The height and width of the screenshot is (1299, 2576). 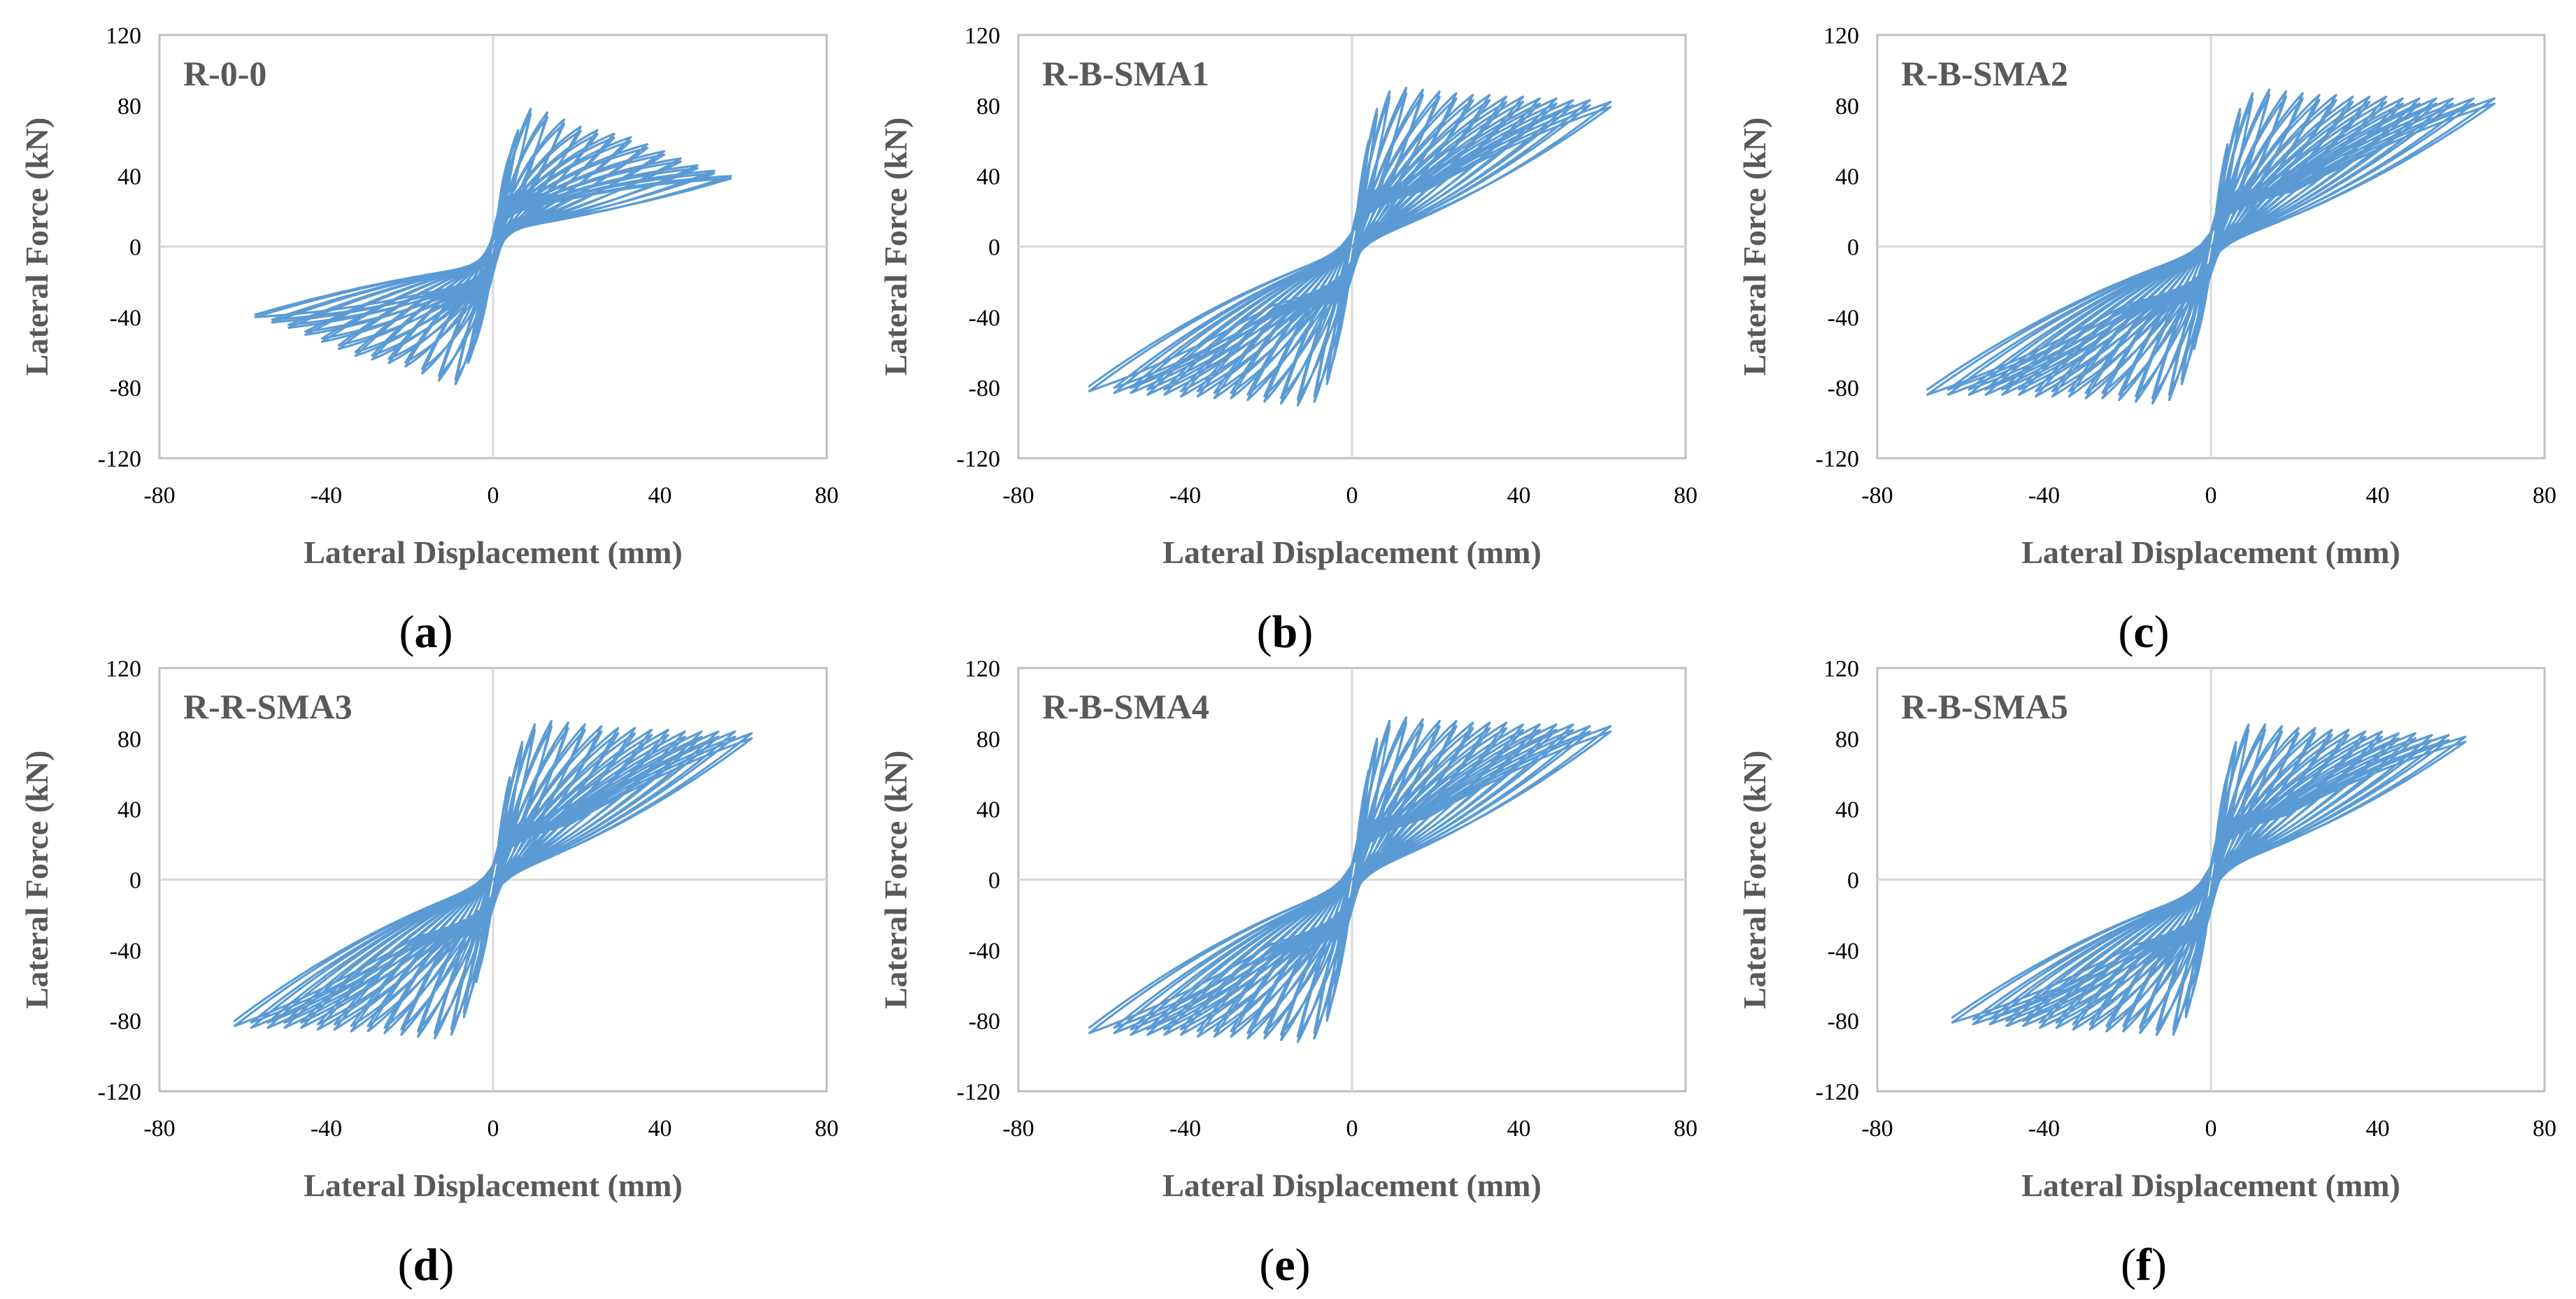 What do you see at coordinates (224, 73) in the screenshot?
I see `panel-title: R-0-0` at bounding box center [224, 73].